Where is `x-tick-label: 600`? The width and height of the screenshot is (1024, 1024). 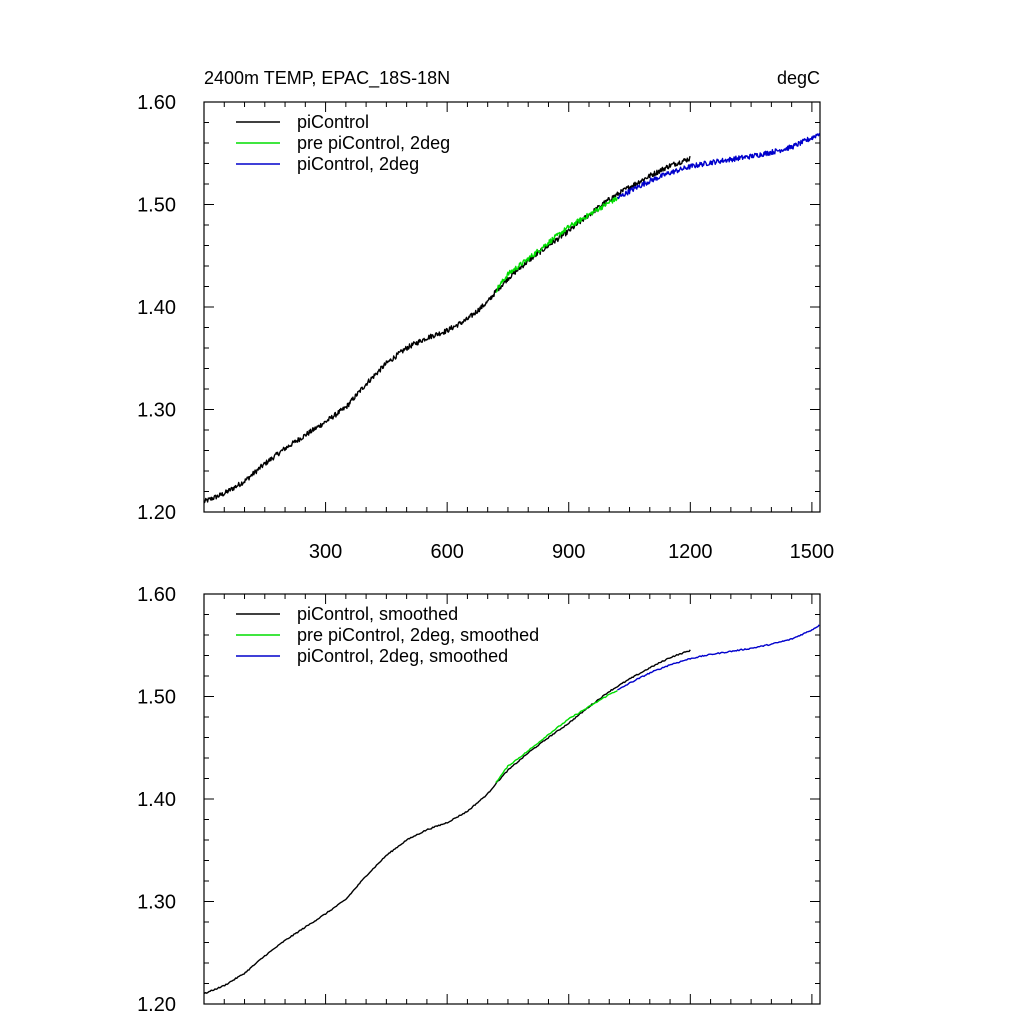 x-tick-label: 600 is located at coordinates (446, 552).